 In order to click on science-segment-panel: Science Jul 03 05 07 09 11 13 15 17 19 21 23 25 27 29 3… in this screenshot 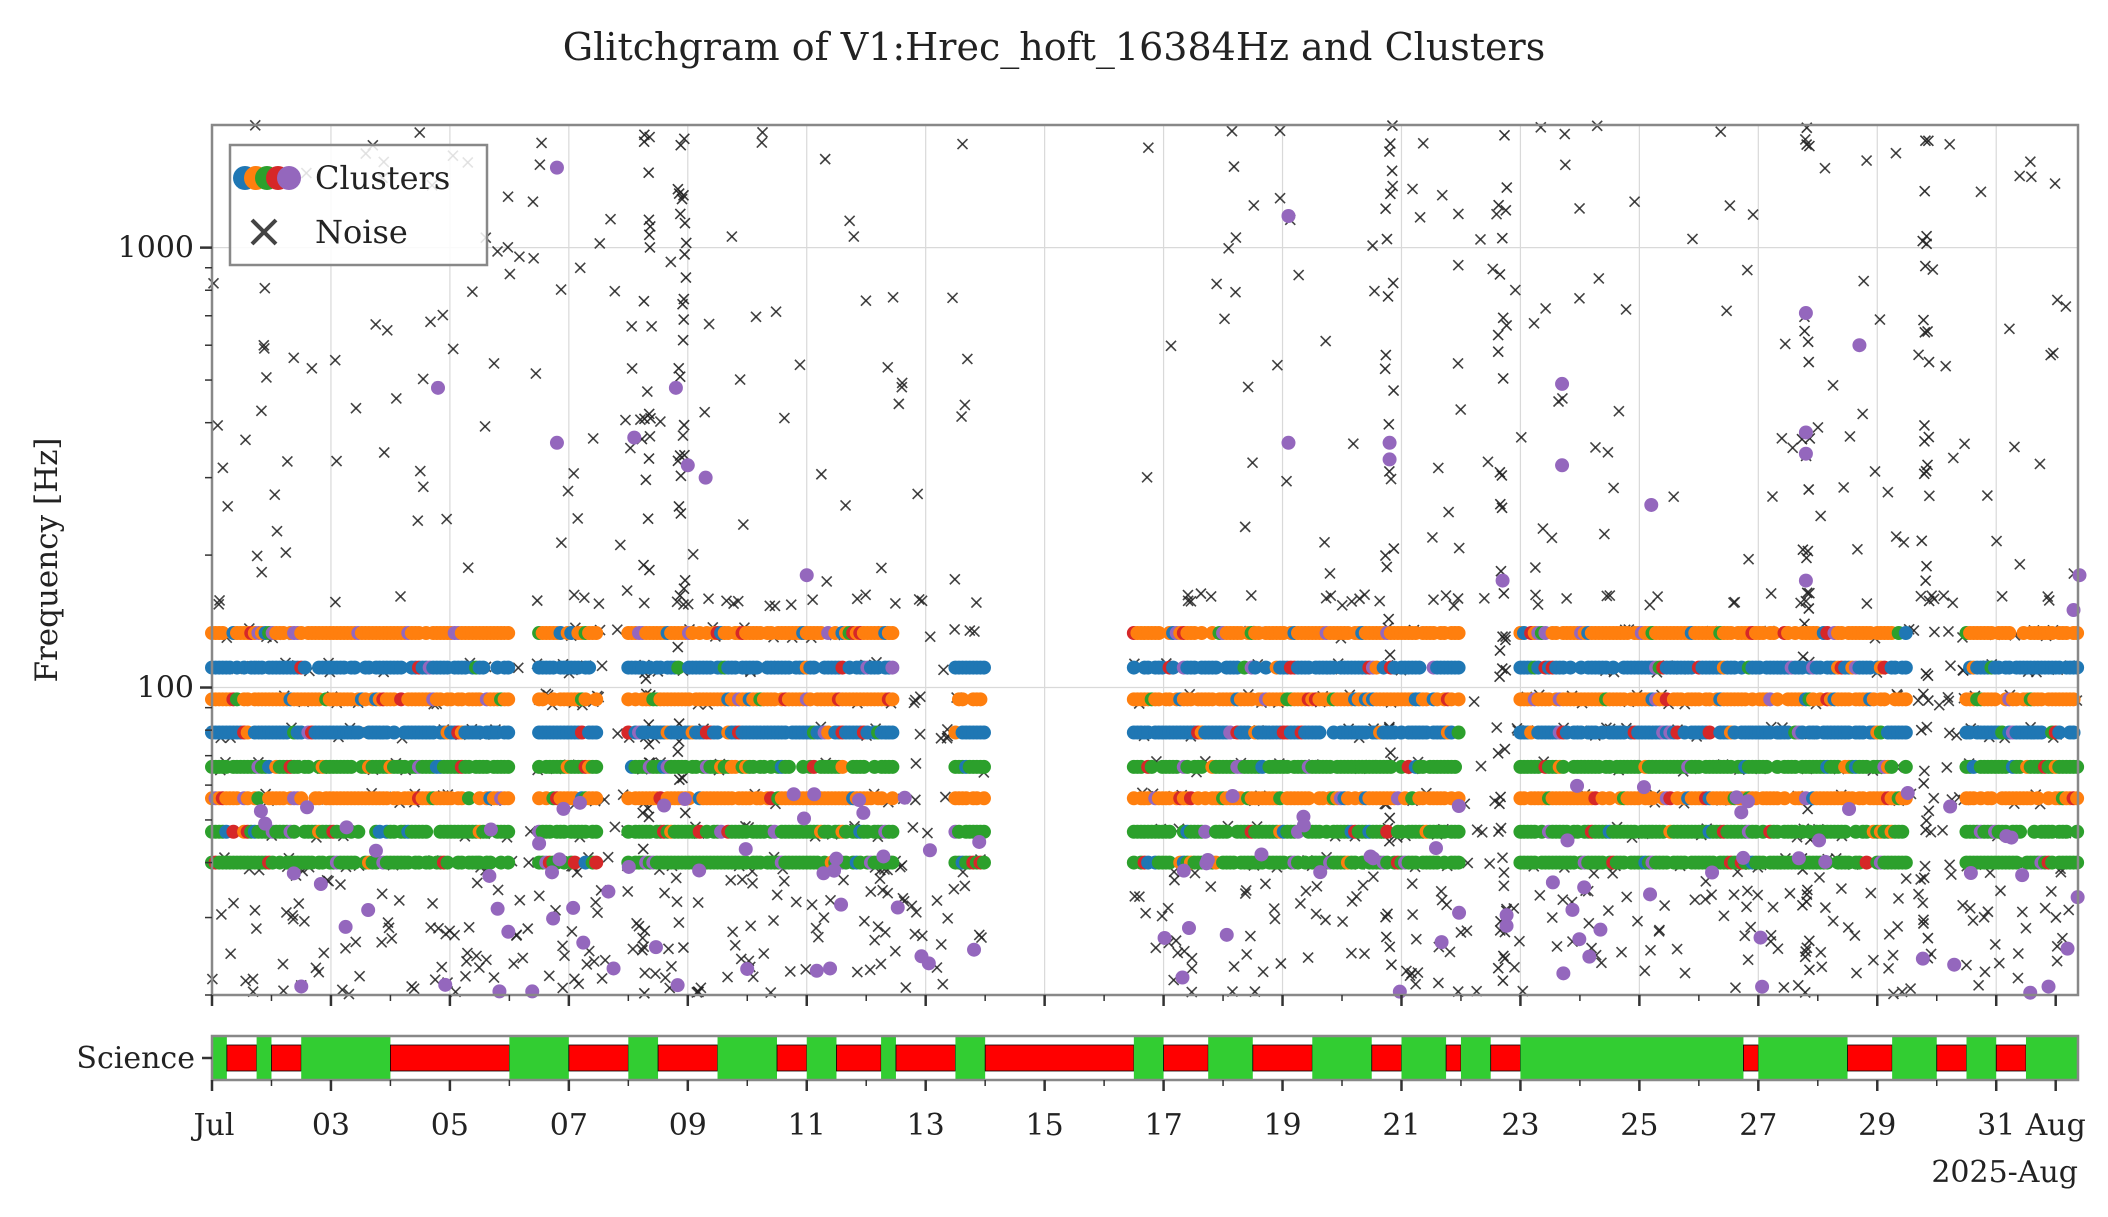, I will do `click(1081, 1088)`.